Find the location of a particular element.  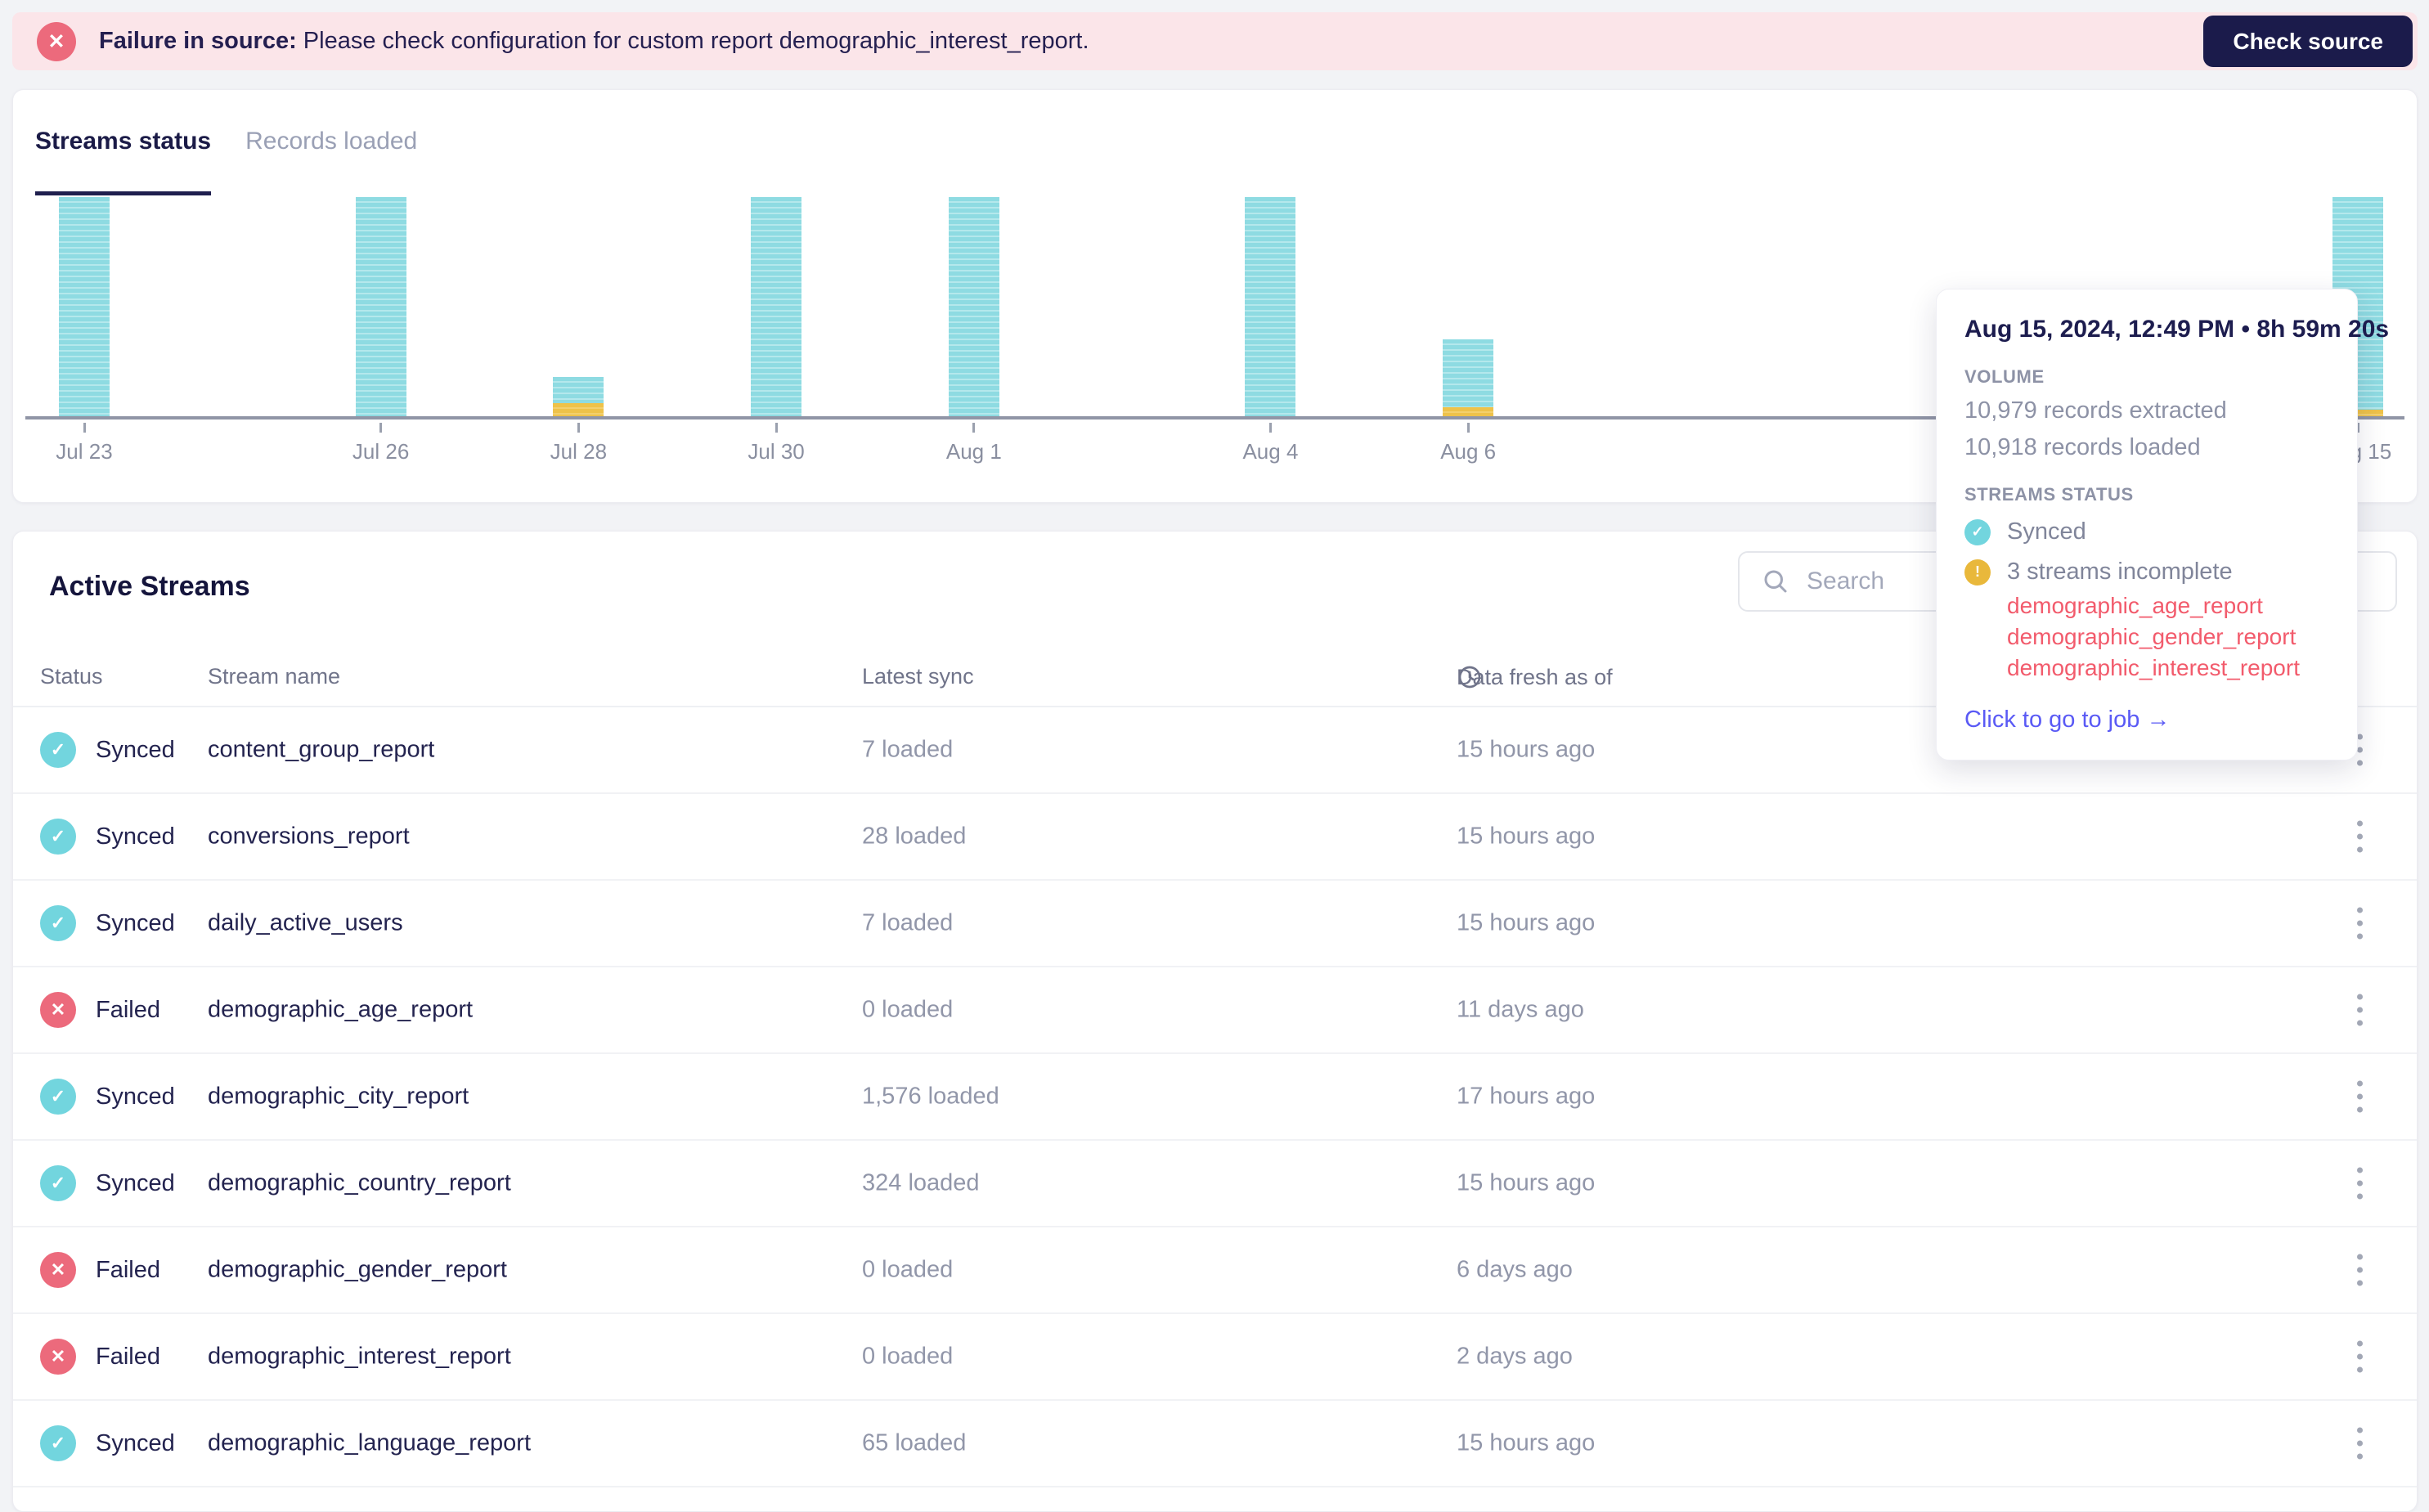

stream-name: demographic_interest_report is located at coordinates (359, 1356).